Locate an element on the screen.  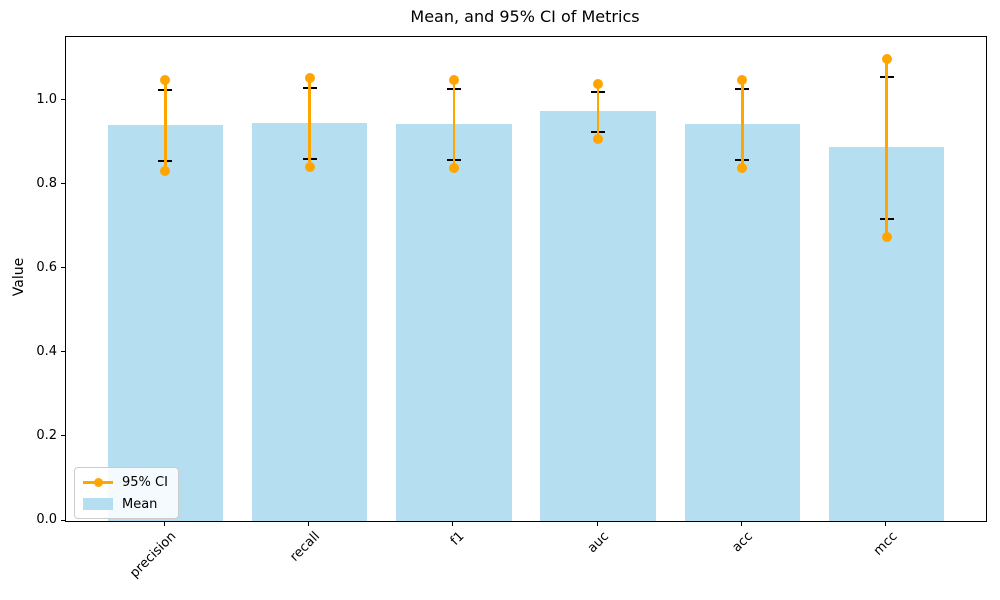
x-tick-label-mcc: mcc is located at coordinates (885, 544).